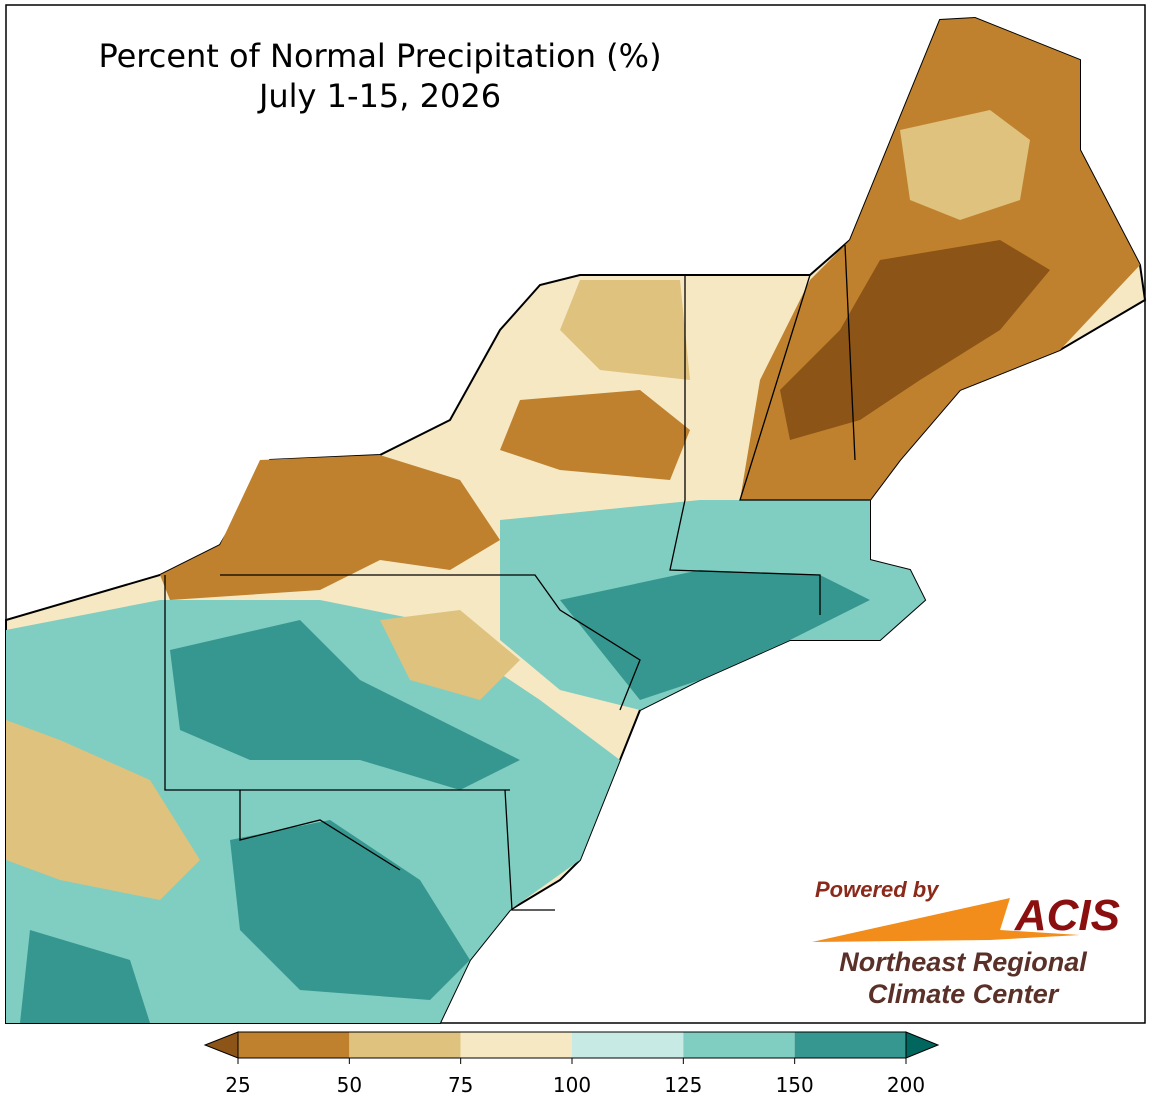 The width and height of the screenshot is (1151, 1111). Describe the element at coordinates (460, 1085) in the screenshot. I see `colorbar-tick-label: 75` at that location.